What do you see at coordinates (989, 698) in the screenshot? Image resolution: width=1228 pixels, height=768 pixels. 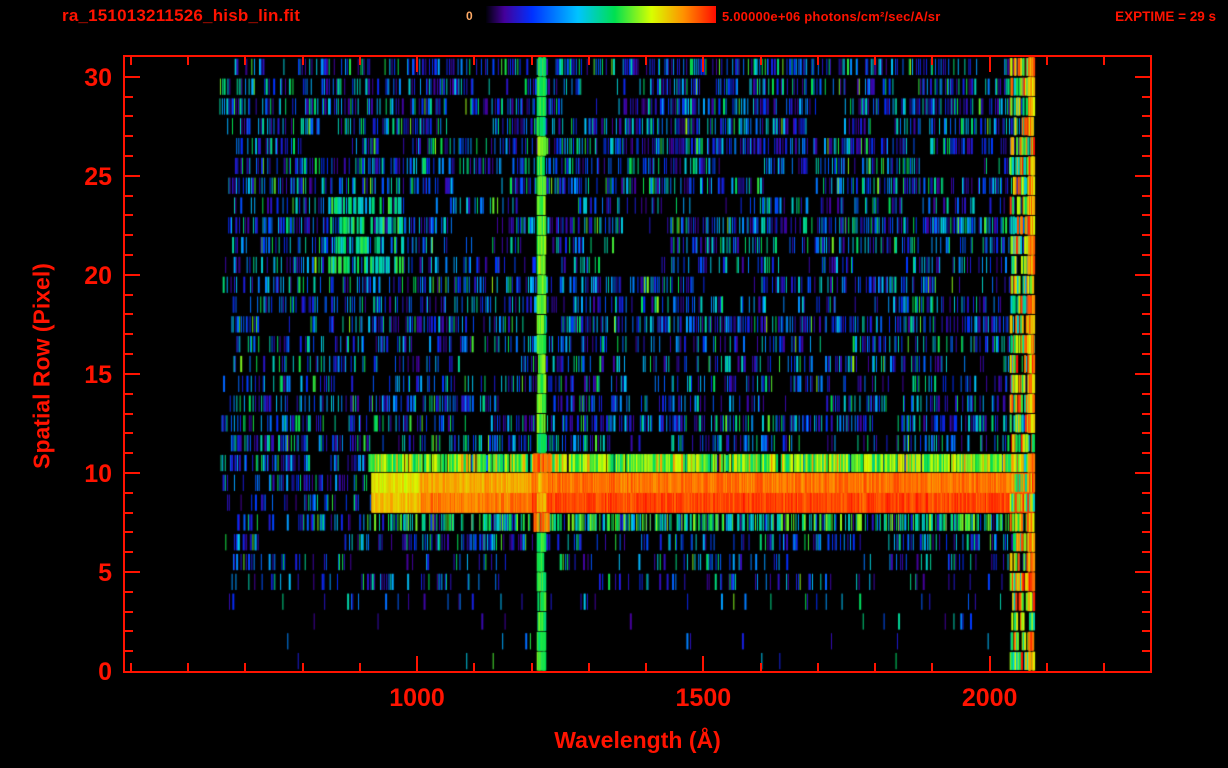 I see `x-tick-label: 2000` at bounding box center [989, 698].